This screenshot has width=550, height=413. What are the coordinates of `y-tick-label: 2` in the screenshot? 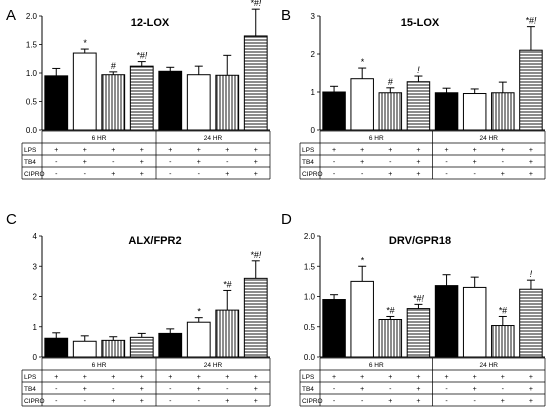 It's located at (35, 297).